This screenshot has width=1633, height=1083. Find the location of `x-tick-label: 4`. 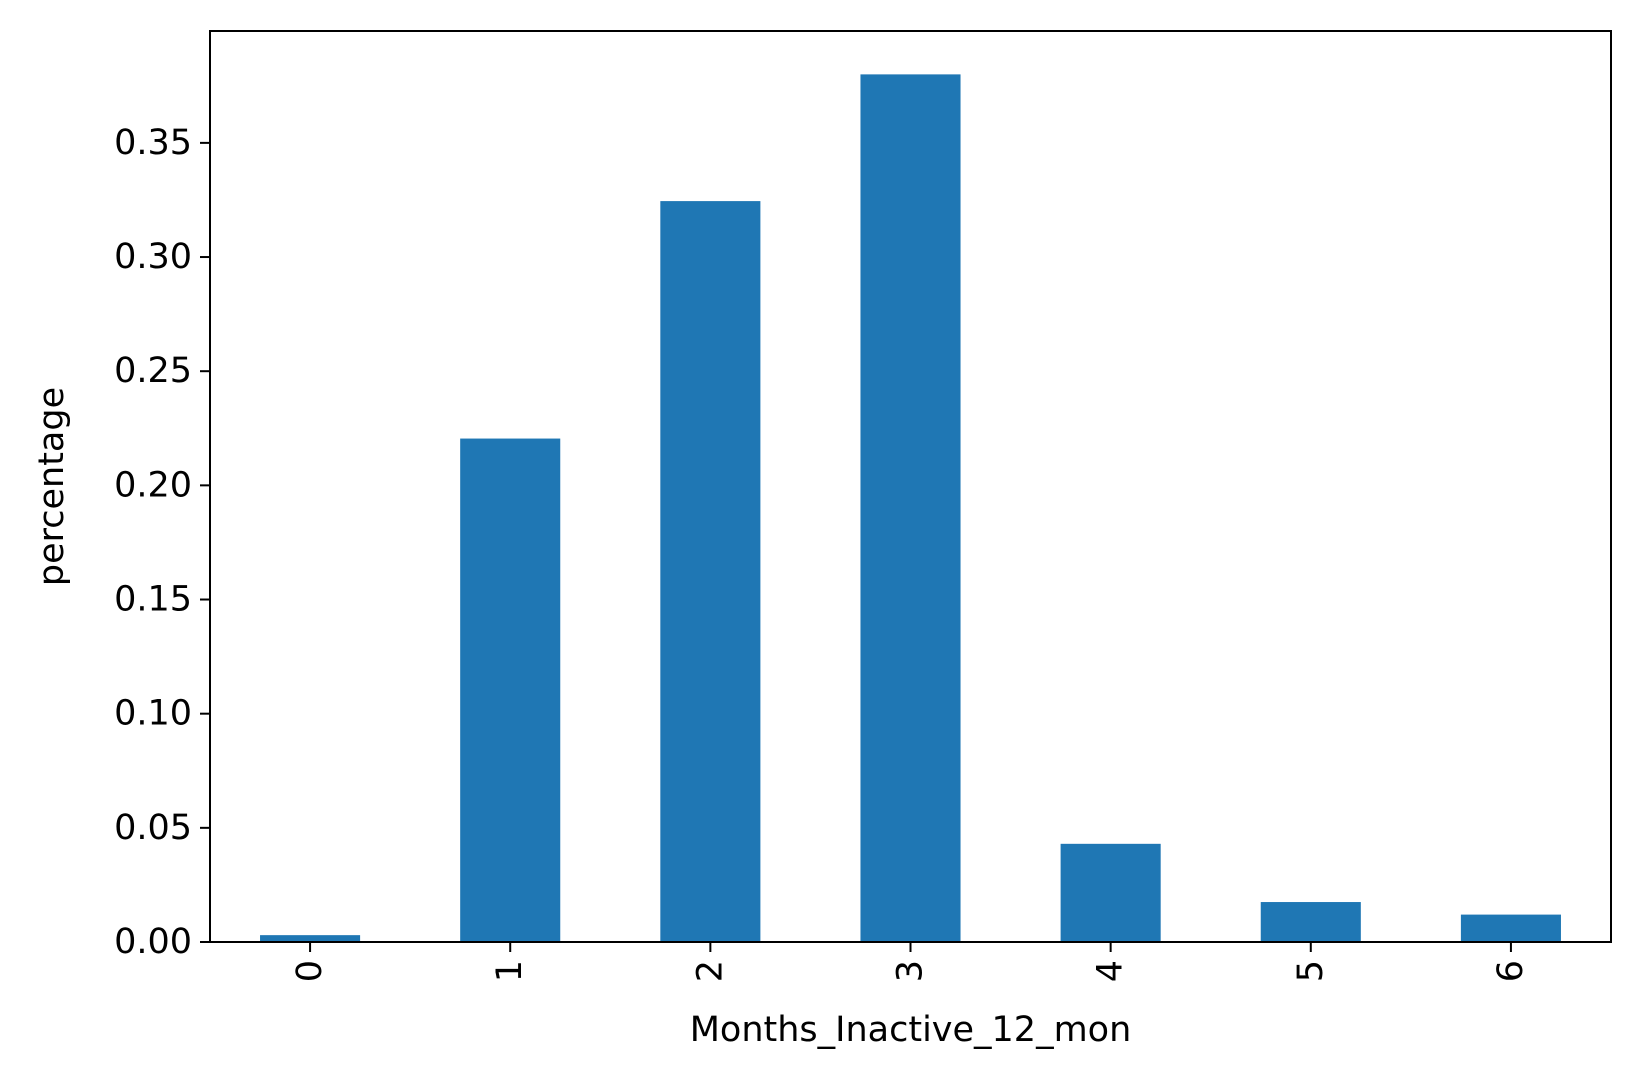

x-tick-label: 4 is located at coordinates (1111, 971).